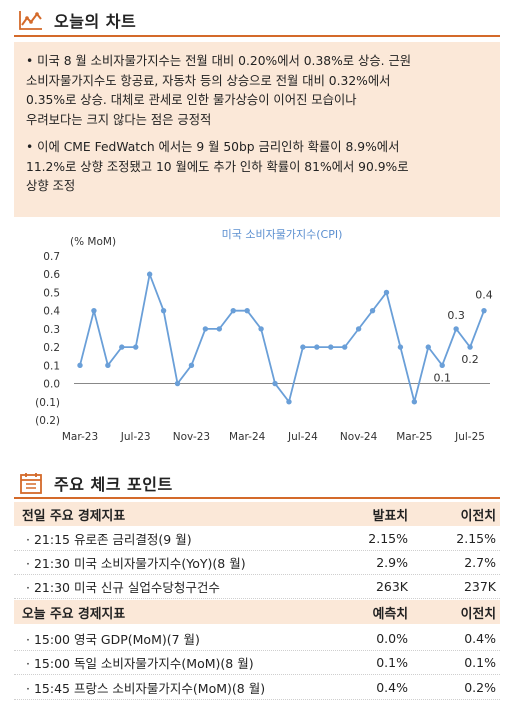  I want to click on header-indicator: 오늘 주요 경제지표, so click(74, 614).